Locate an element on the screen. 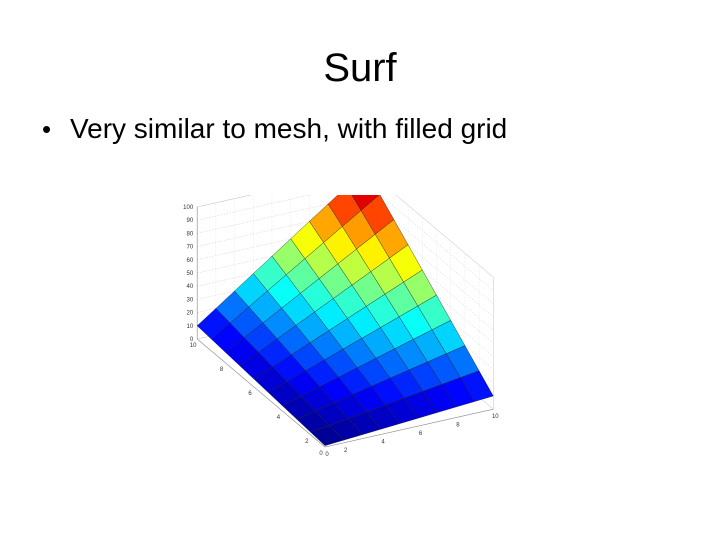 The height and width of the screenshot is (540, 720). surface-patch is located at coordinates (327, 435).